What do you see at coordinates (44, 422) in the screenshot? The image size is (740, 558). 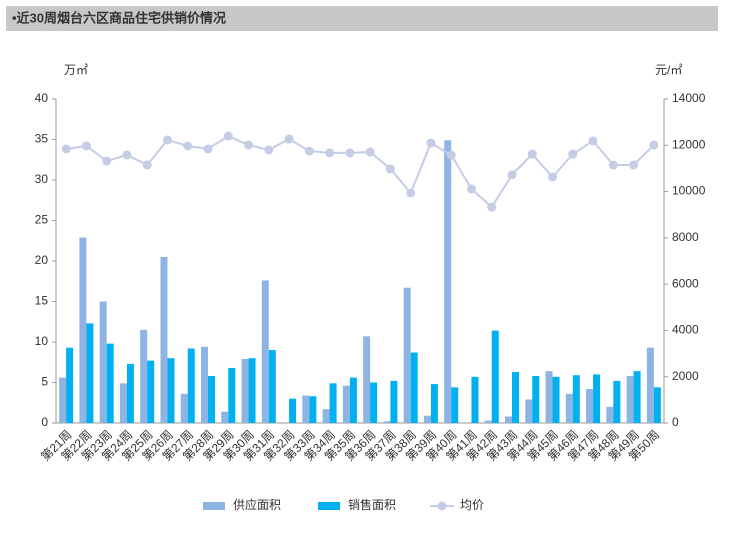 I see `y-tick-label: 0` at bounding box center [44, 422].